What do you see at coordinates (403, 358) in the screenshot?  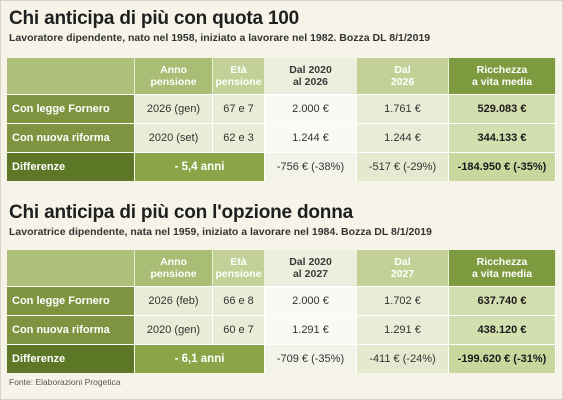 I see `cell-diff-dal: -411 € (-24%)` at bounding box center [403, 358].